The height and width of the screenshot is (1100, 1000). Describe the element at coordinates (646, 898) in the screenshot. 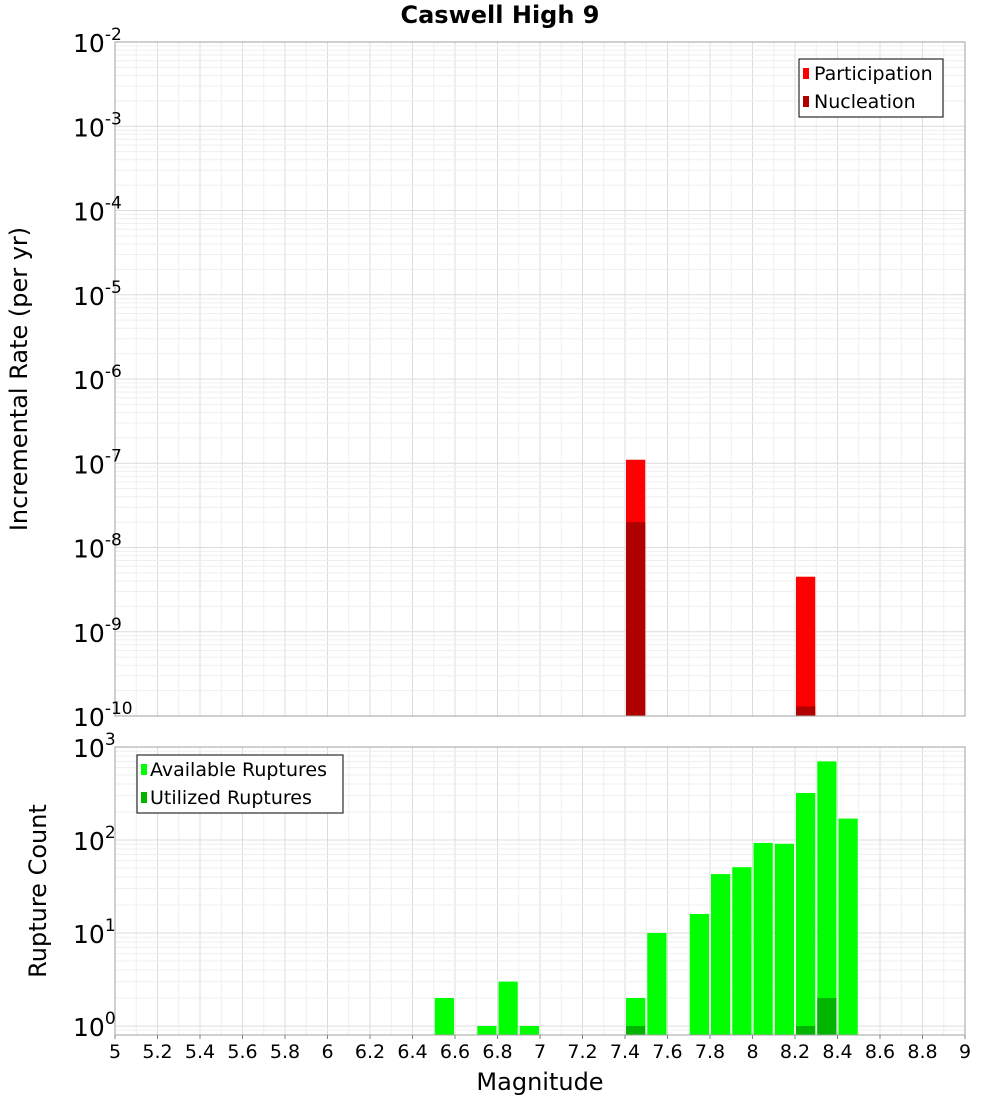

I see `count-bars` at that location.